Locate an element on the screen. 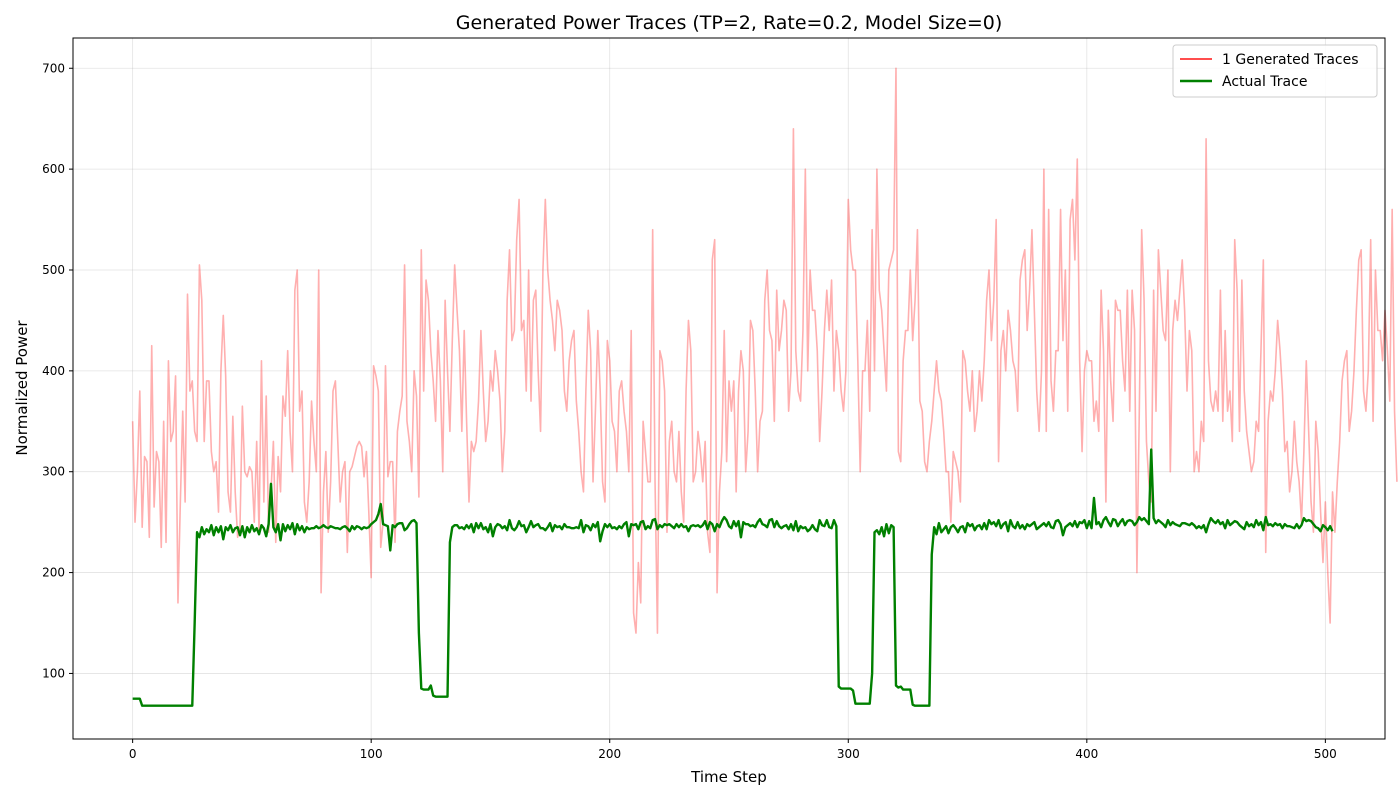 This screenshot has height=800, width=1400. x-tick-label: 200 is located at coordinates (609, 754).